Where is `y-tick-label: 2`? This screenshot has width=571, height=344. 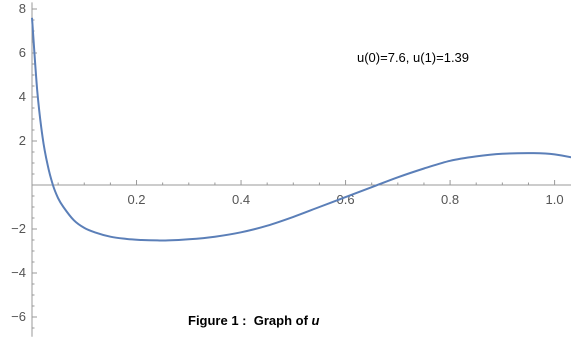
y-tick-label: 2 is located at coordinates (22, 140).